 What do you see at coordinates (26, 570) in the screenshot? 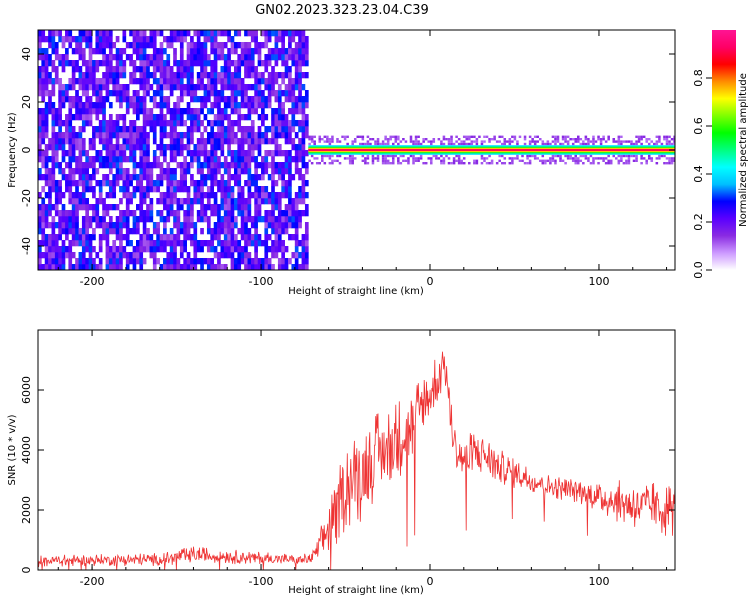
I see `snr-y-tick-label: 0` at bounding box center [26, 570].